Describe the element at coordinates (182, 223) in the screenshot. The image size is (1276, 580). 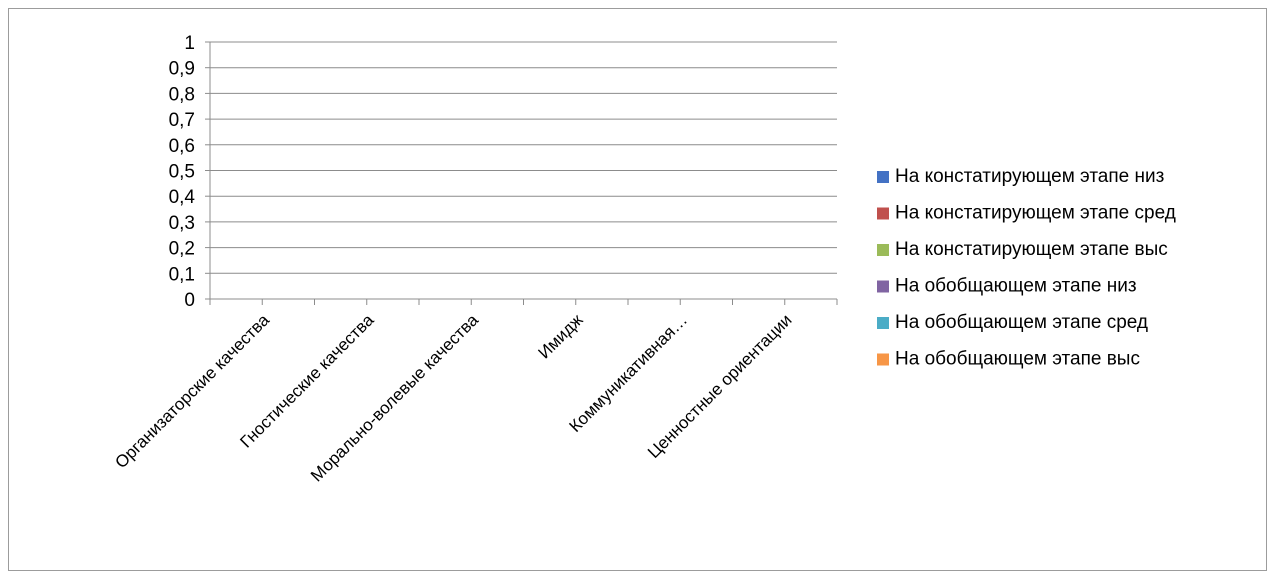
I see `y-tick-label: 0,3` at that location.